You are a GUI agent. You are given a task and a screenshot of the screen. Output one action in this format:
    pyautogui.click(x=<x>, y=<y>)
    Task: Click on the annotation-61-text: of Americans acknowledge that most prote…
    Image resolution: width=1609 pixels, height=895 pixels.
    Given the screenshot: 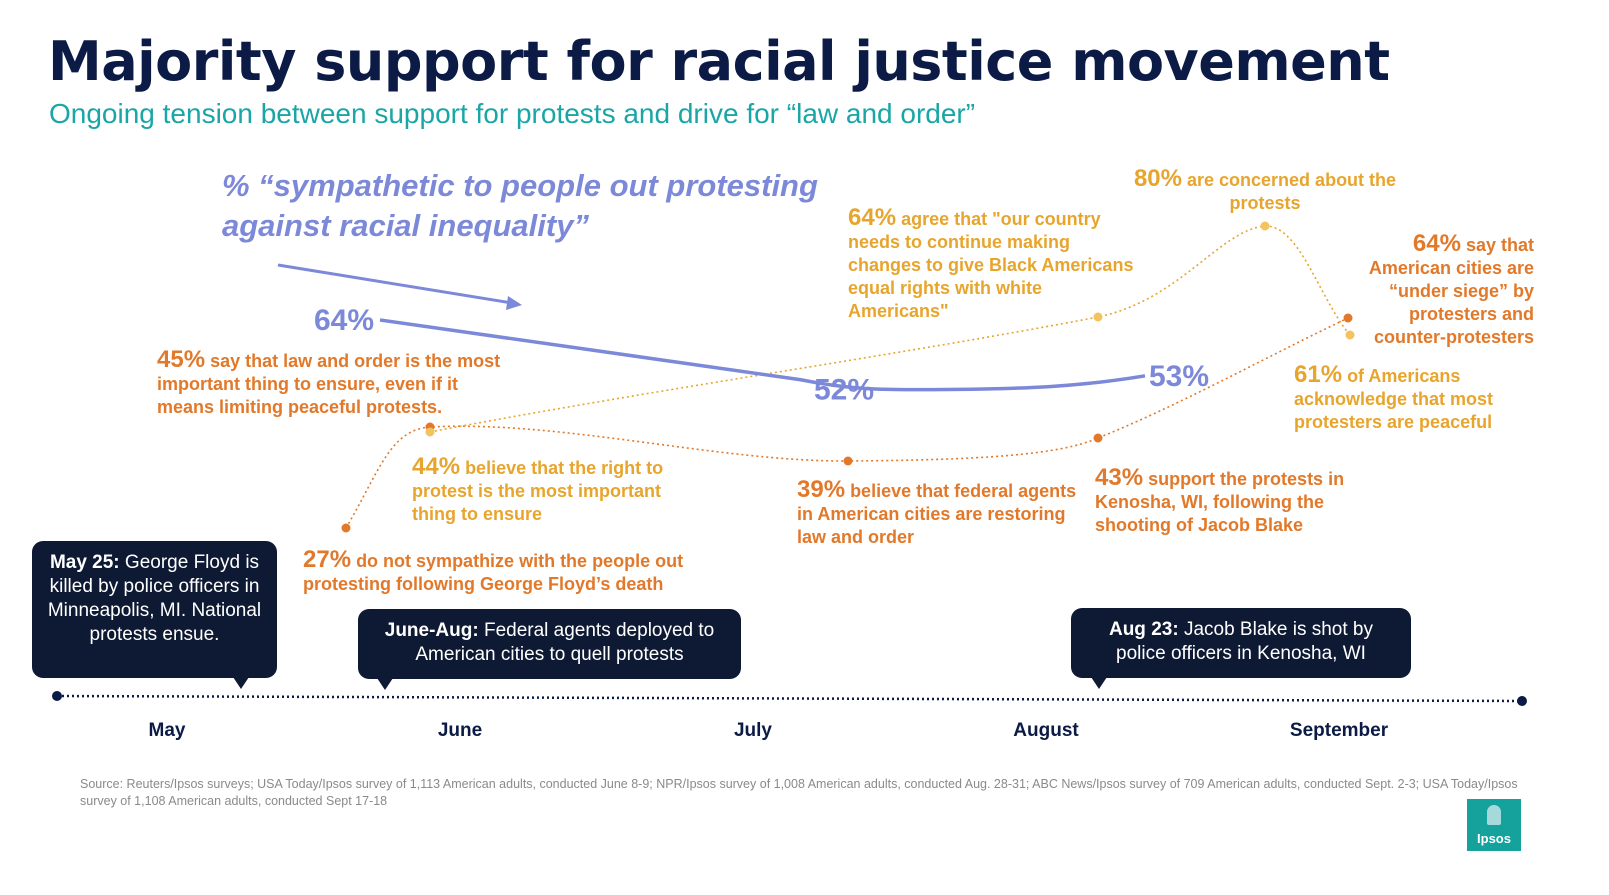 What is the action you would take?
    pyautogui.click(x=1394, y=399)
    